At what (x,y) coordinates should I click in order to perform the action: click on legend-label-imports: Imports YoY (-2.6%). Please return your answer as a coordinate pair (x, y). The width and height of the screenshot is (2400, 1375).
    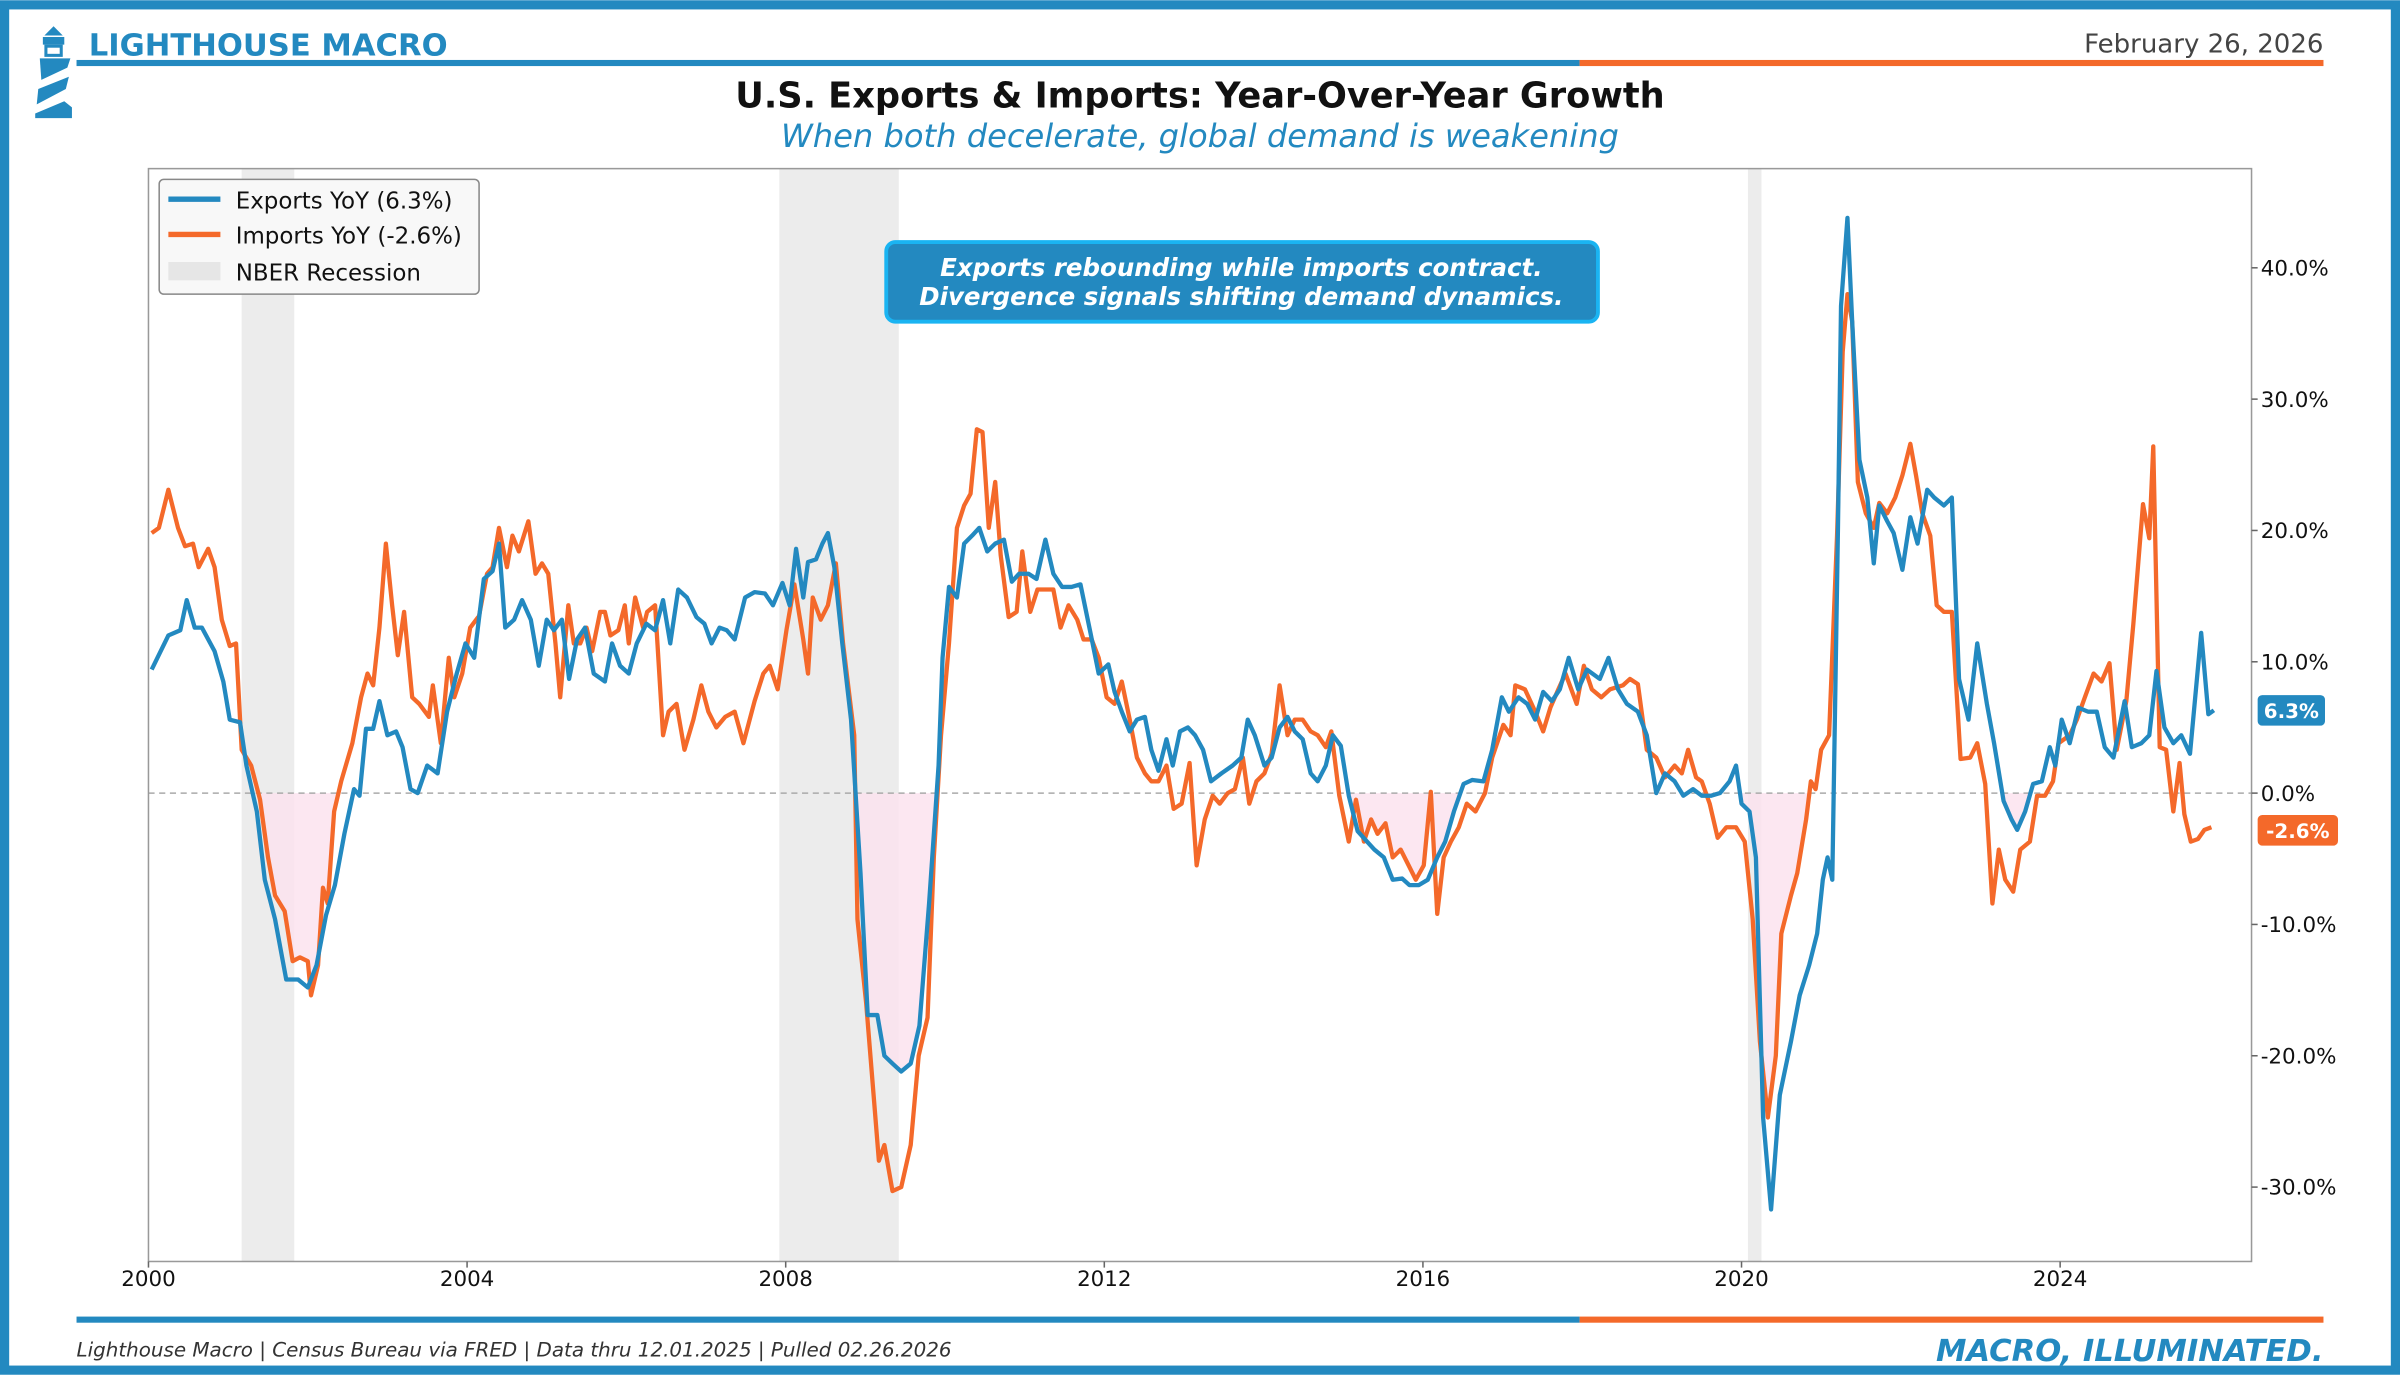
    Looking at the image, I should click on (349, 237).